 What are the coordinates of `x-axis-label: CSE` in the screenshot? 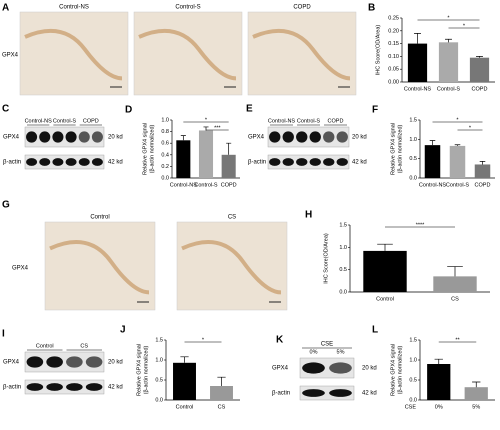 It's located at (411, 407).